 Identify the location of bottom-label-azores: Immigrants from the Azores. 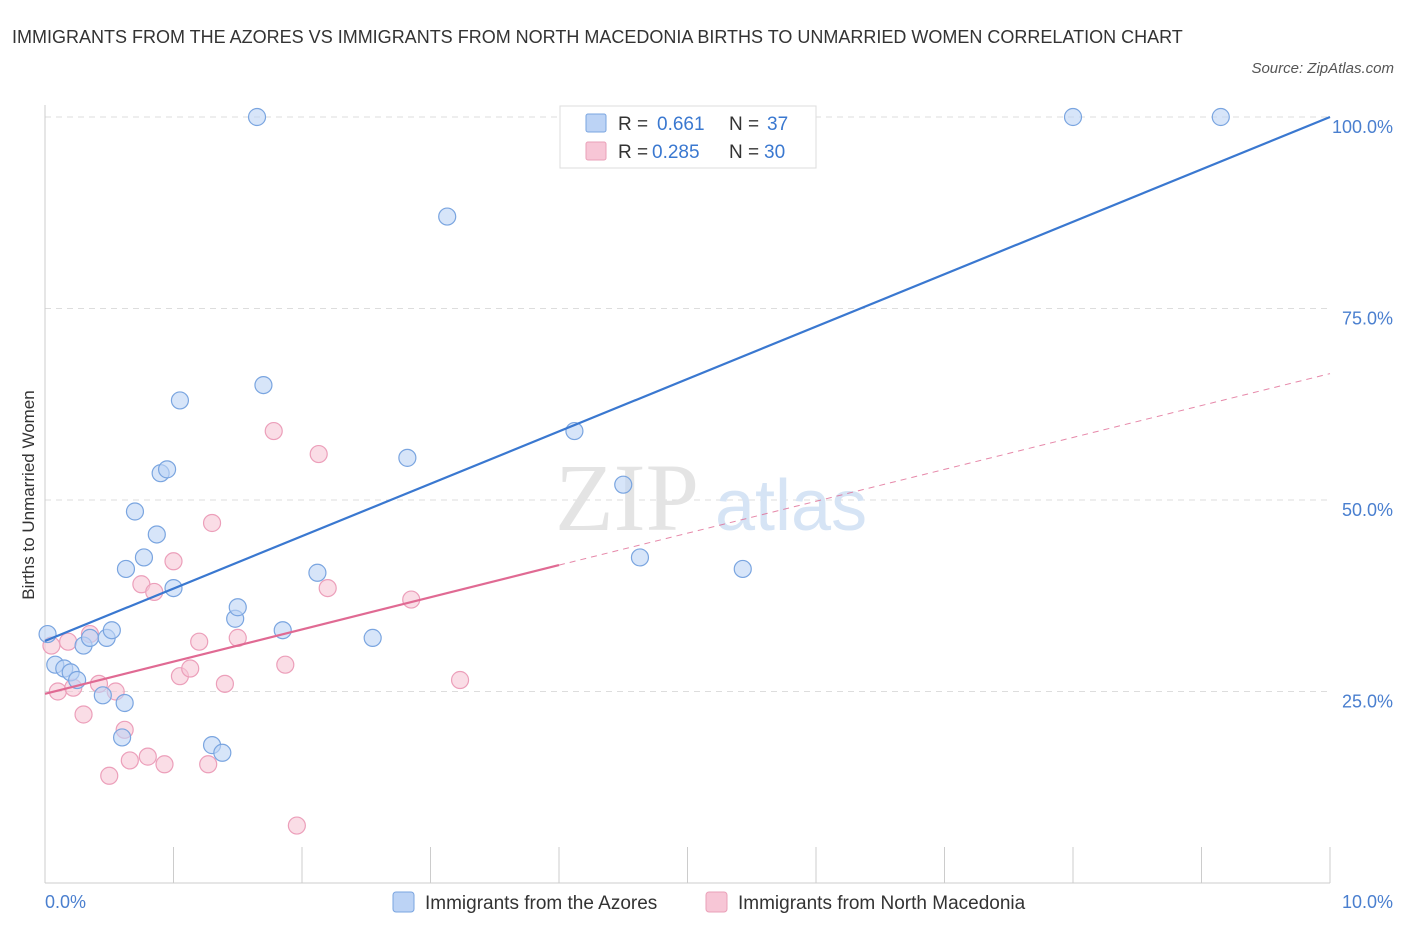
(541, 903).